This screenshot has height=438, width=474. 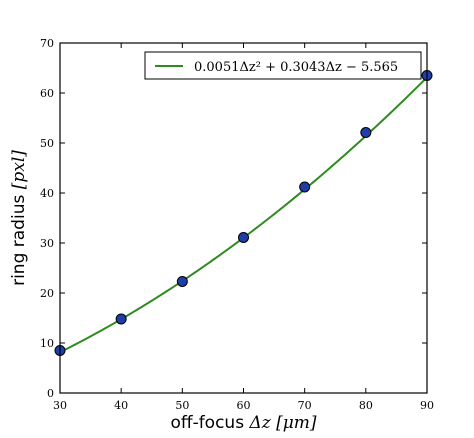 I want to click on x-tick-label: 80, so click(x=366, y=405).